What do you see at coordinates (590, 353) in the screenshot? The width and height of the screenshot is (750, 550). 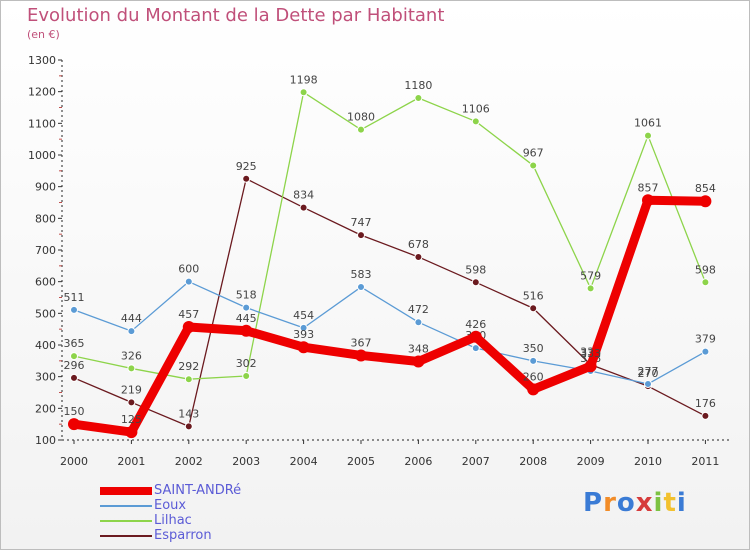 I see `data-label: 333` at bounding box center [590, 353].